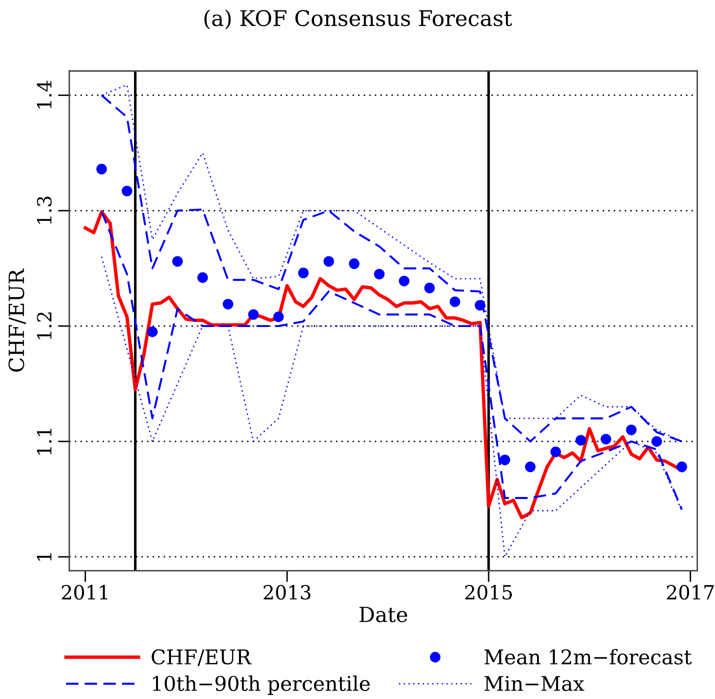 The height and width of the screenshot is (699, 715). I want to click on legend-label: Mean 12m−forecast, so click(588, 656).